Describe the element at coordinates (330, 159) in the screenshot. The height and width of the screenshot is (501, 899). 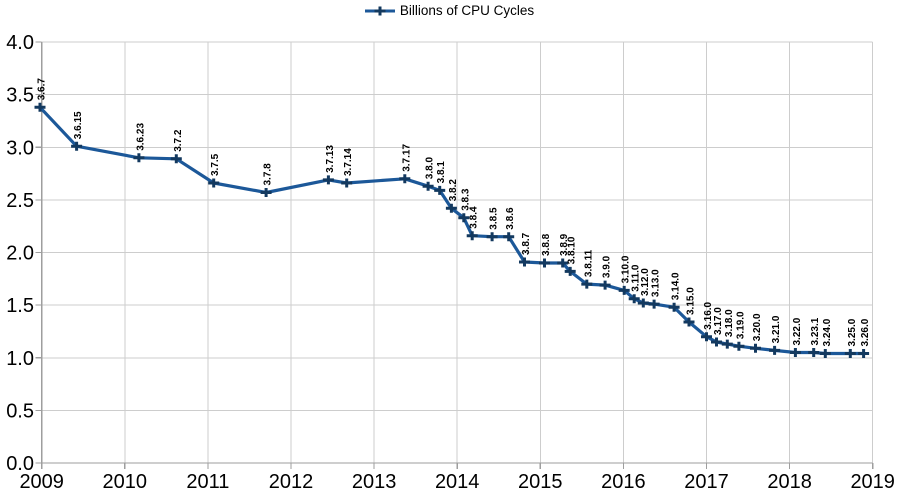
I see `data-point-label: 3.7.13` at that location.